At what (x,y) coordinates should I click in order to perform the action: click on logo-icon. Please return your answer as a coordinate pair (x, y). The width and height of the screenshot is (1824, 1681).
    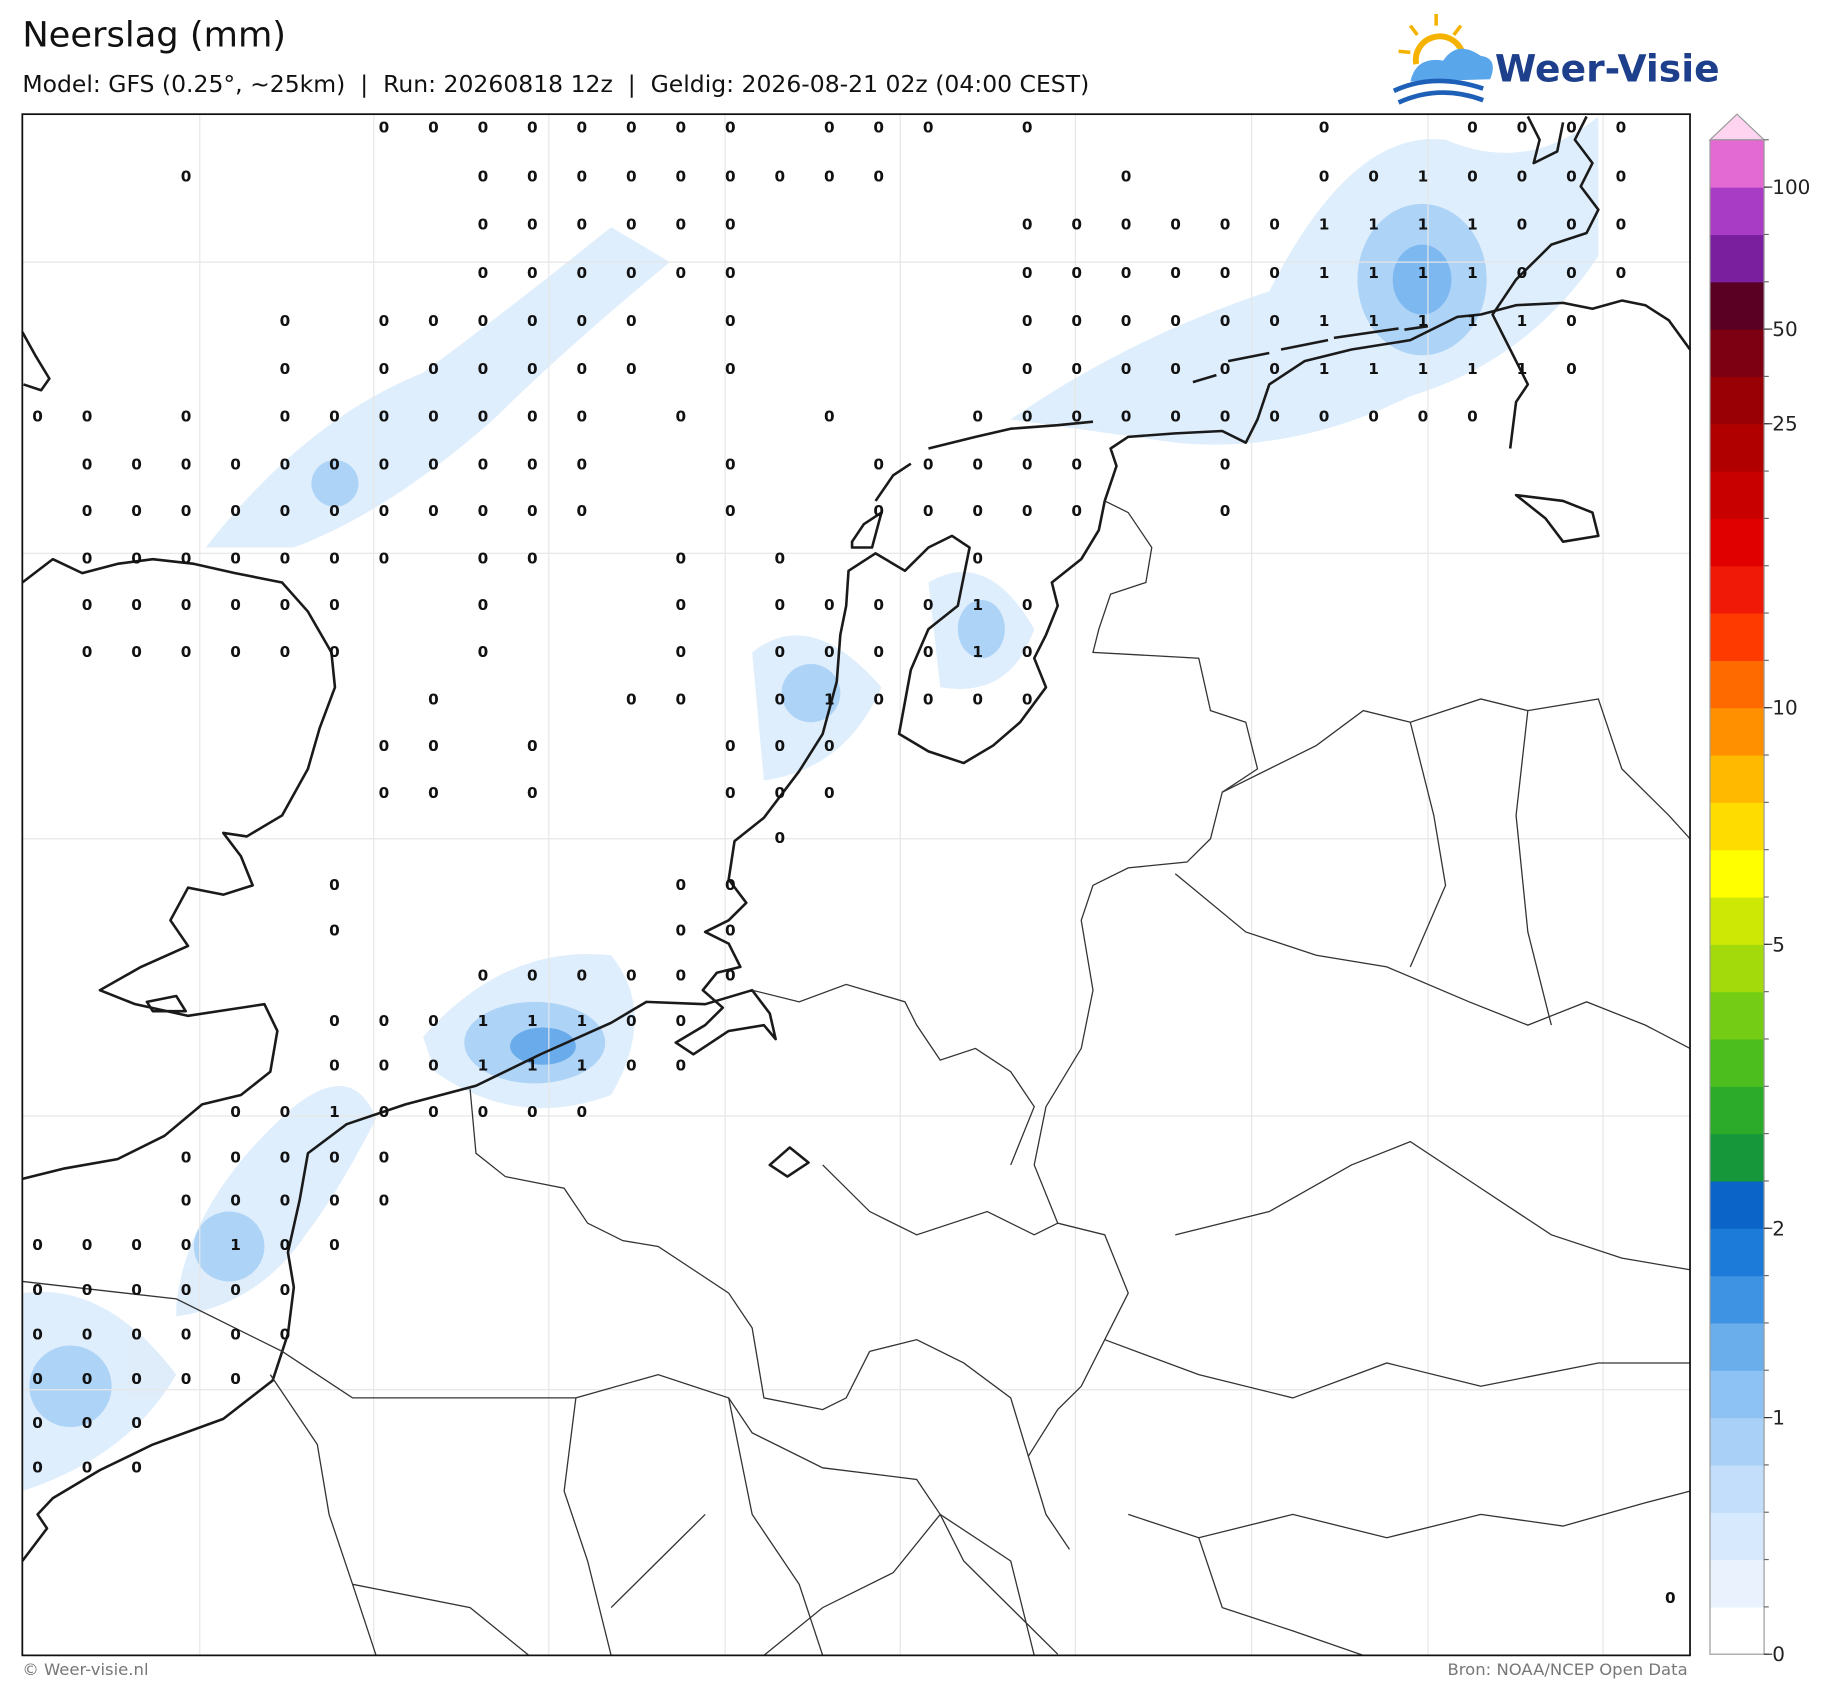
    Looking at the image, I should click on (1442, 59).